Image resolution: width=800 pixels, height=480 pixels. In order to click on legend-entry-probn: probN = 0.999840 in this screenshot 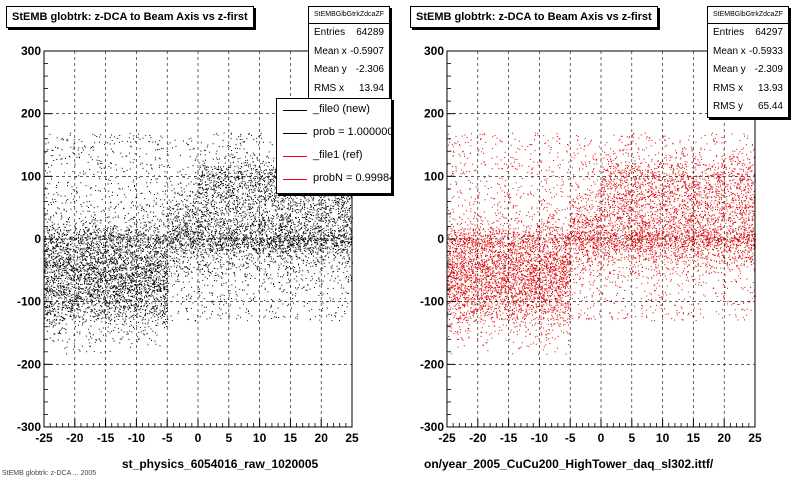, I will do `click(334, 179)`.